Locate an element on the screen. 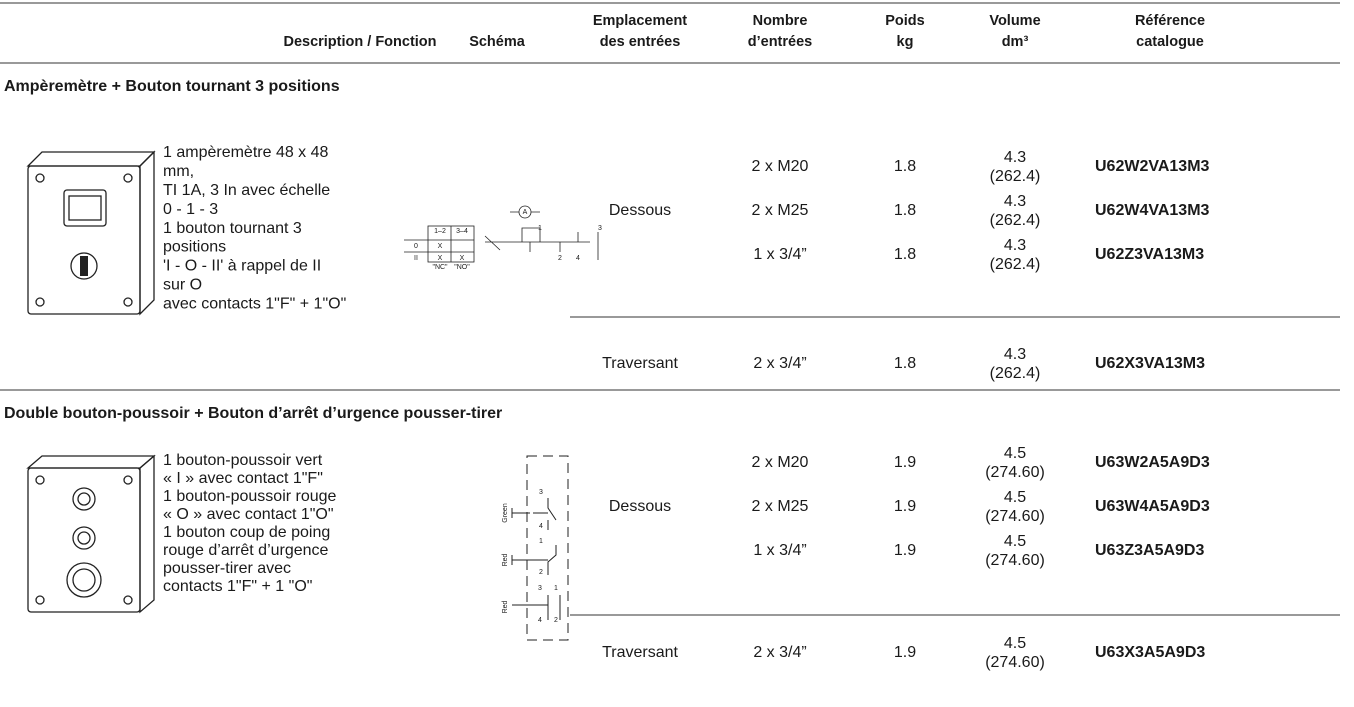 The image size is (1354, 707). schema-drawing is located at coordinates (501, 234).